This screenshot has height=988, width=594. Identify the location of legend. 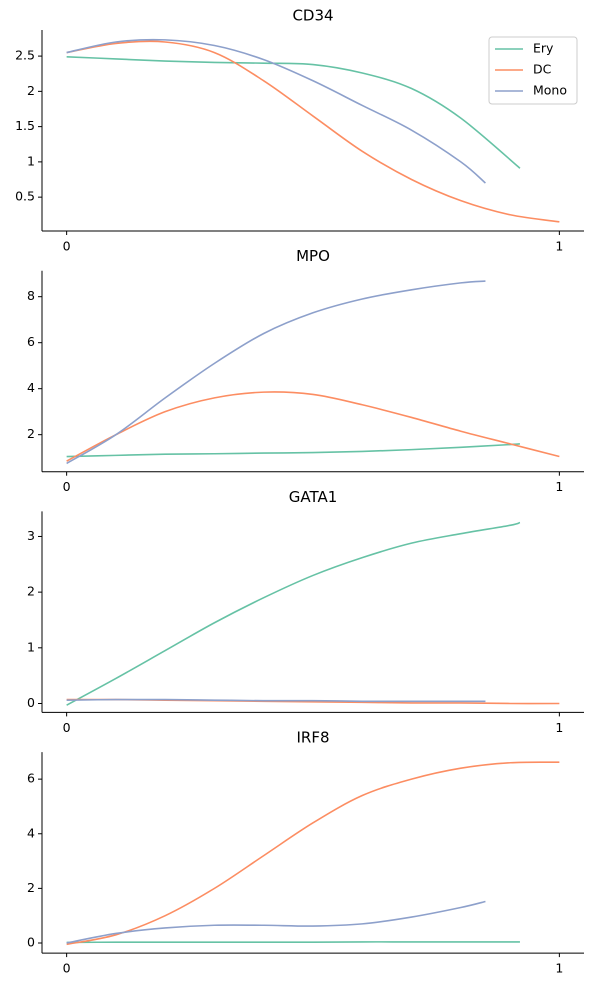
(533, 70).